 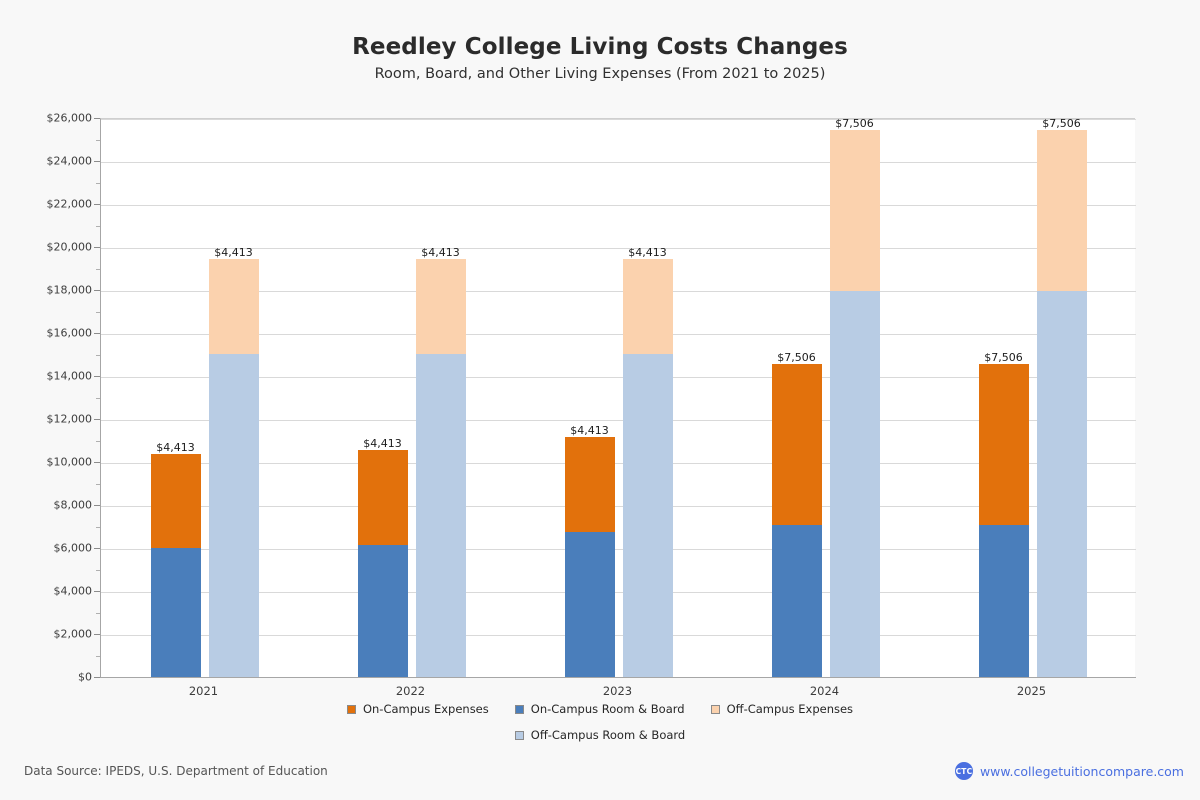 I want to click on y-axis-label: $4,000, so click(x=73, y=591).